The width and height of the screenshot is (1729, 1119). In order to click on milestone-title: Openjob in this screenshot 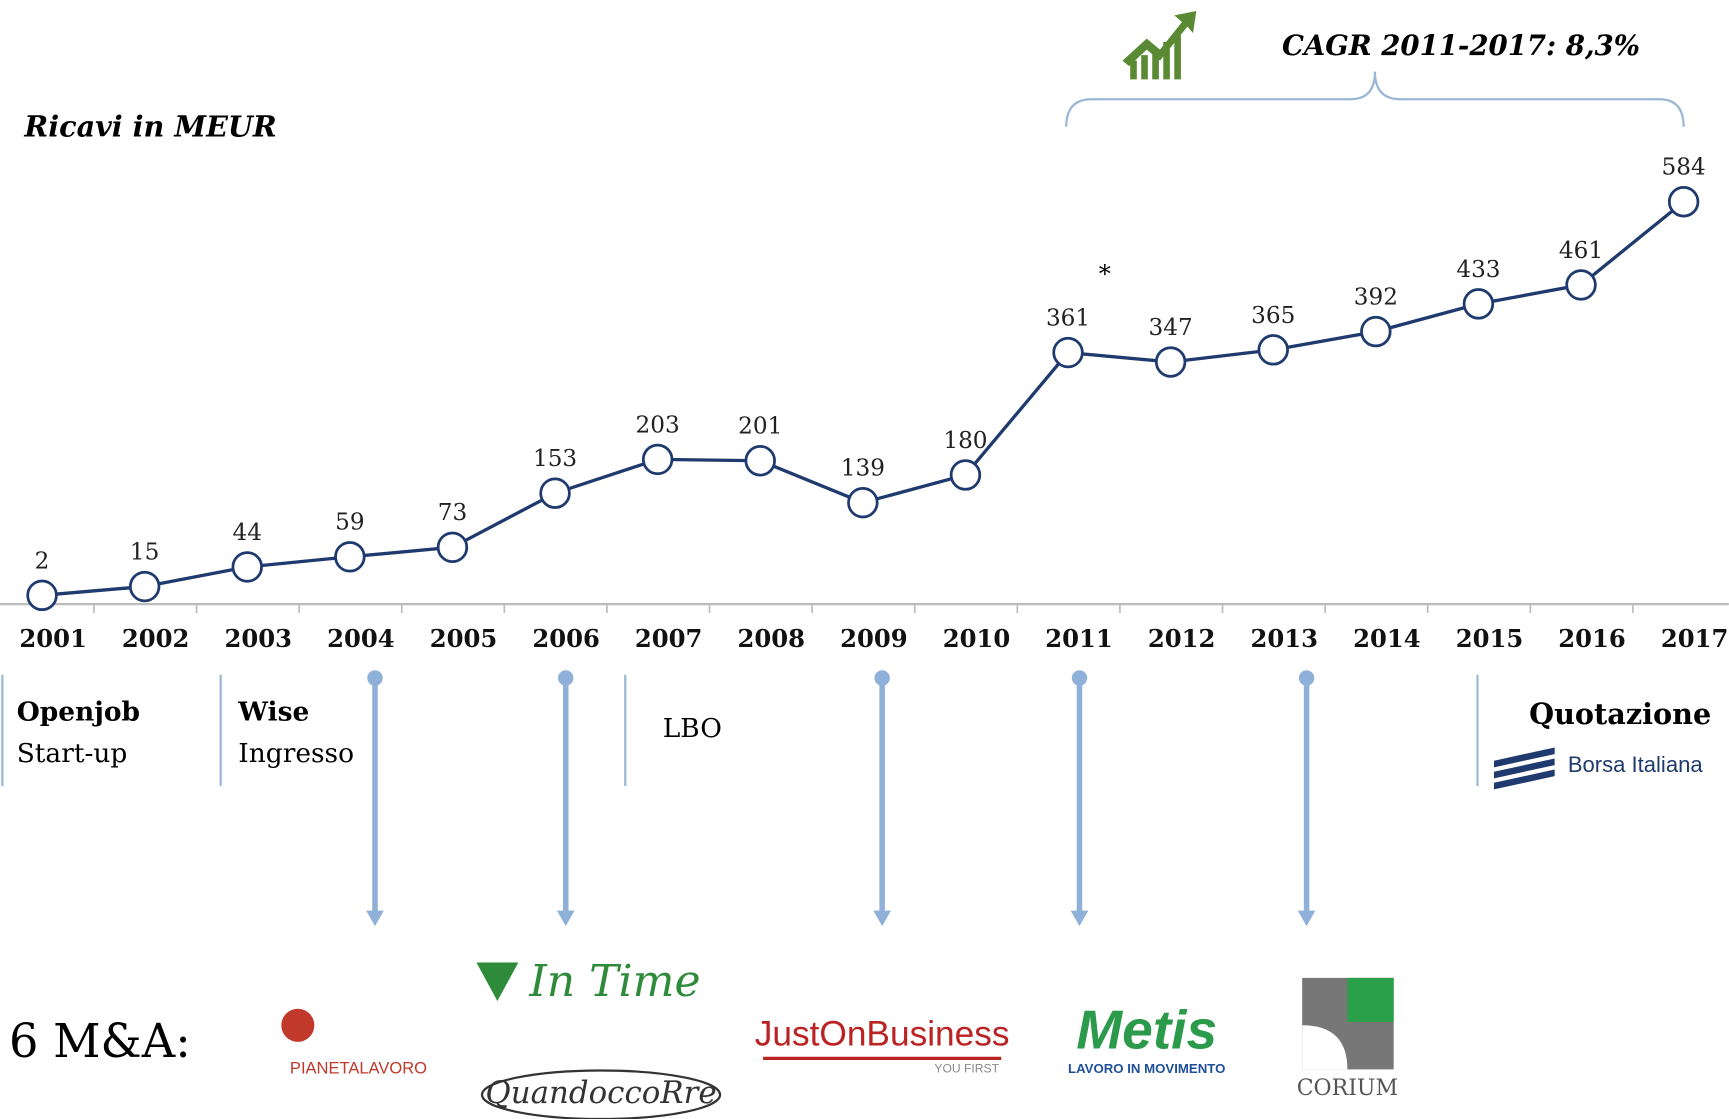, I will do `click(78, 711)`.